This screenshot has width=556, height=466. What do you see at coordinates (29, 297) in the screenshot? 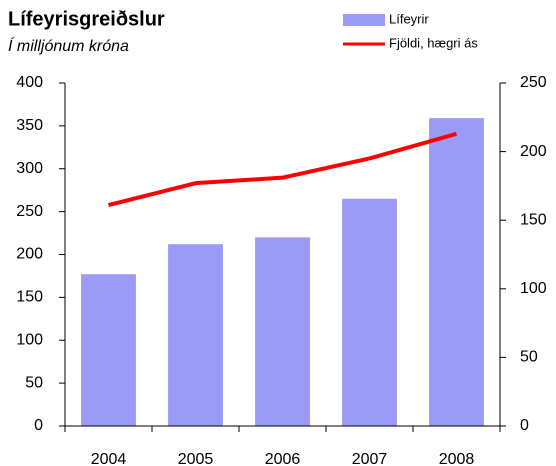
I see `y-tick-label: 150` at bounding box center [29, 297].